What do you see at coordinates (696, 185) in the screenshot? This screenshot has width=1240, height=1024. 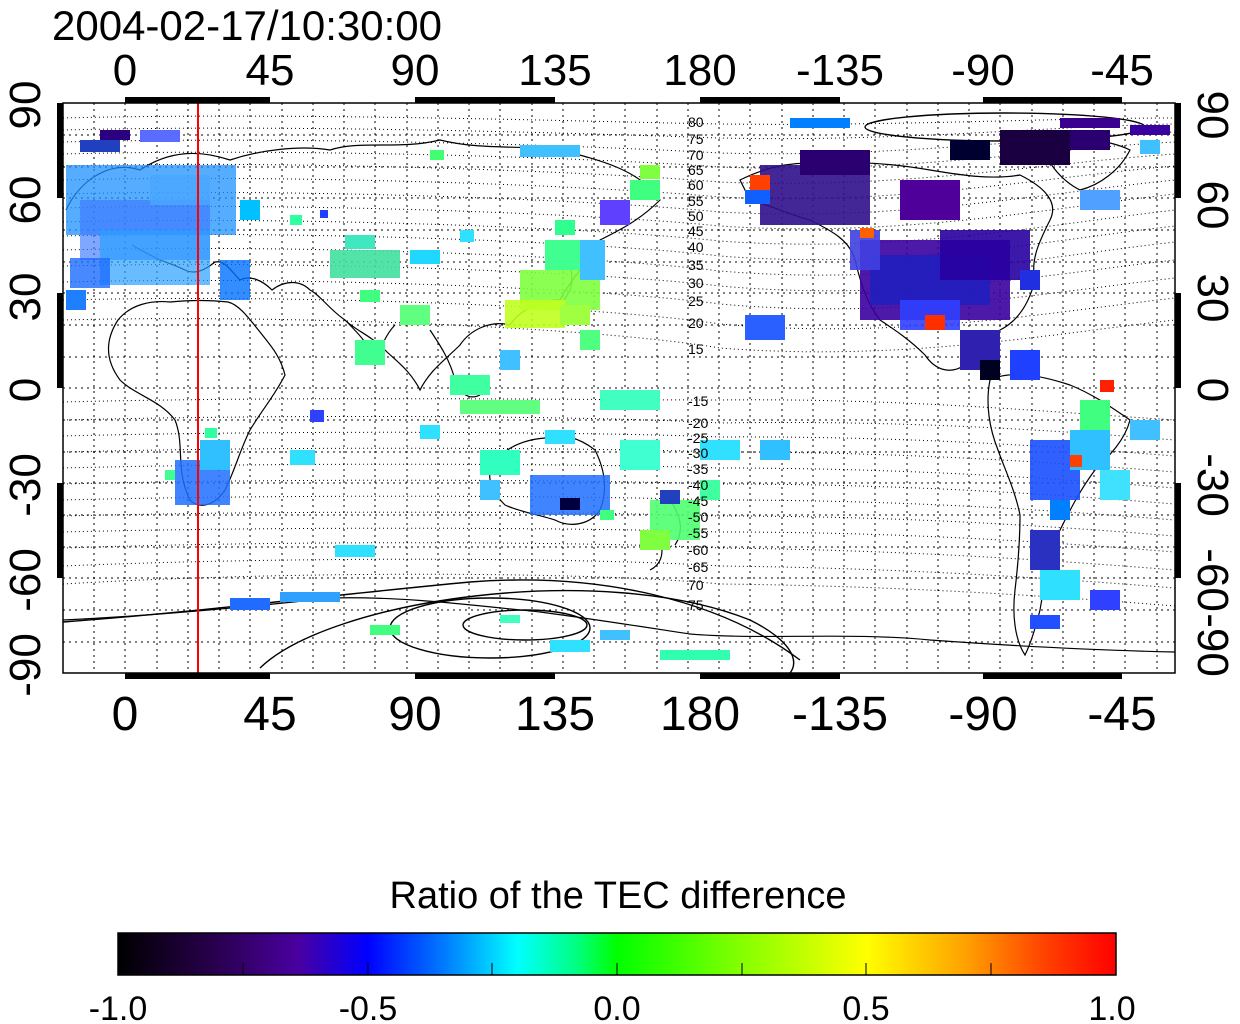 I see `contour-label: 60` at bounding box center [696, 185].